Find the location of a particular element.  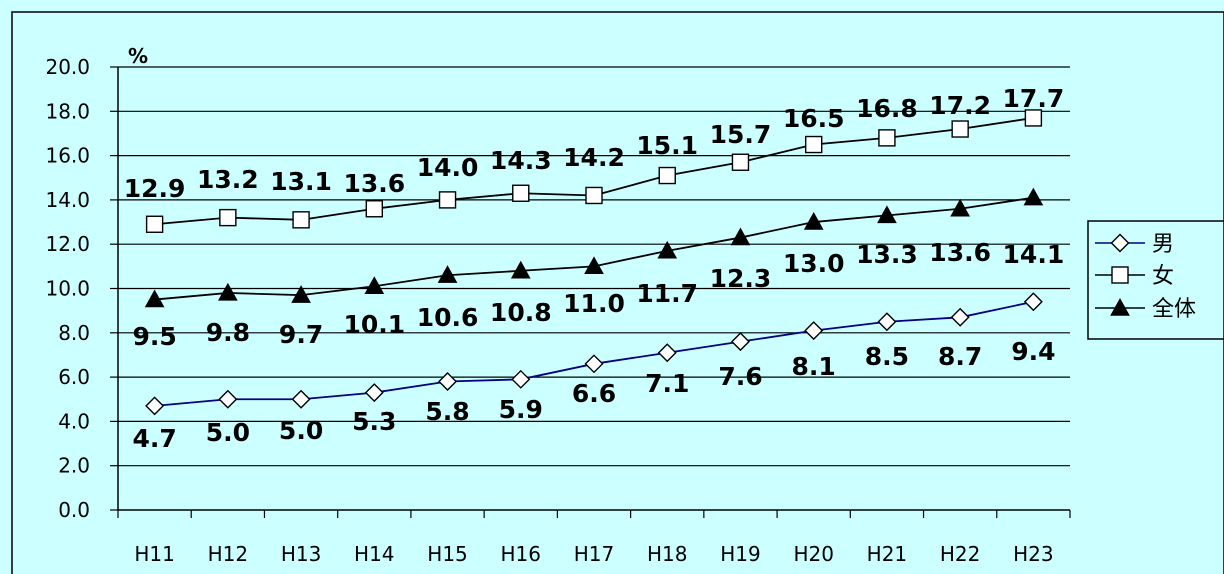

data-label: 12.9 is located at coordinates (155, 188).